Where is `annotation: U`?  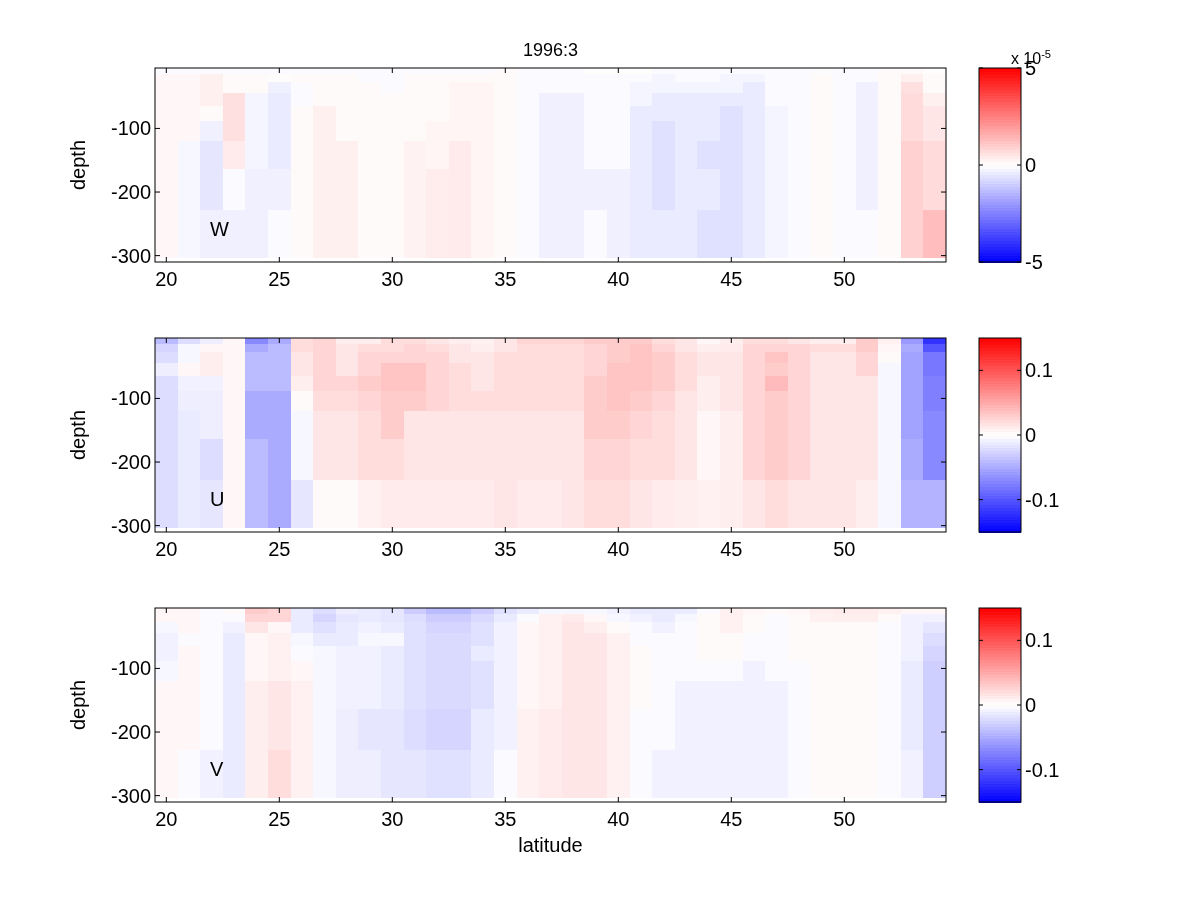 annotation: U is located at coordinates (217, 499).